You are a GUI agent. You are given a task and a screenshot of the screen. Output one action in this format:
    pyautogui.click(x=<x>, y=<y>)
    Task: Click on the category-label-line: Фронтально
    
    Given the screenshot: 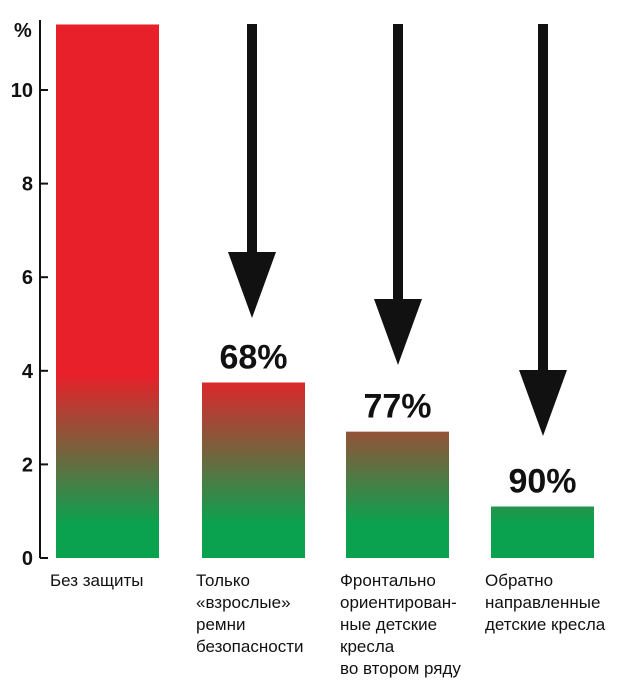 What is the action you would take?
    pyautogui.click(x=388, y=580)
    